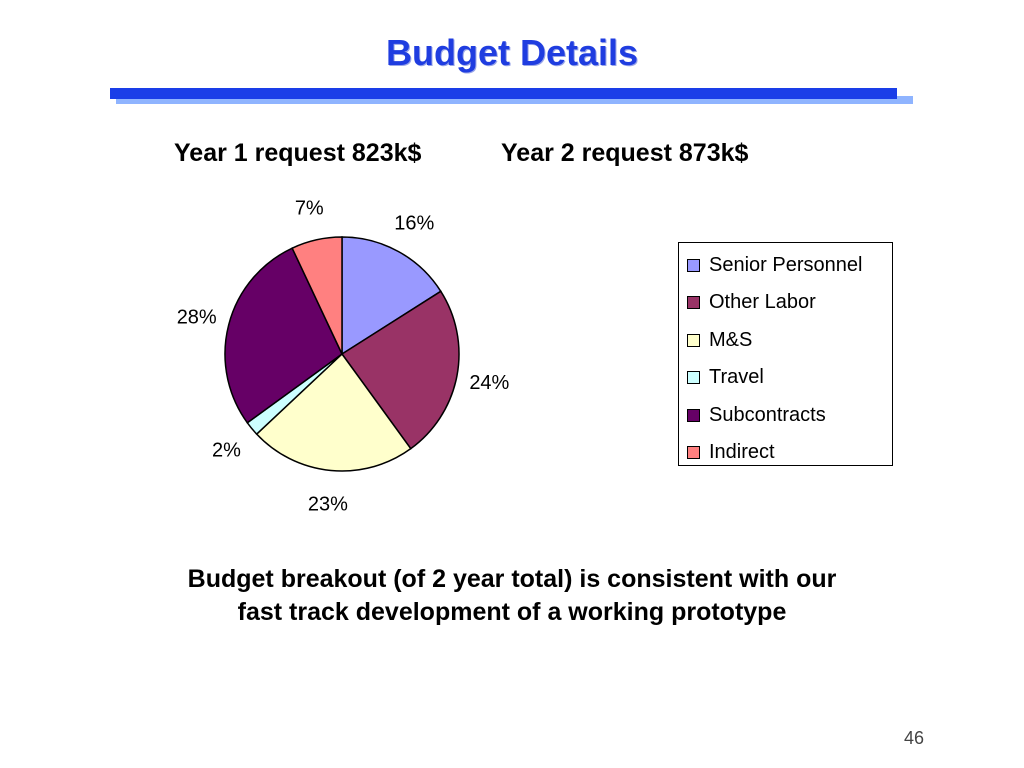 This screenshot has height=768, width=1024. I want to click on legend-item-subcontracts: Subcontracts, so click(756, 415).